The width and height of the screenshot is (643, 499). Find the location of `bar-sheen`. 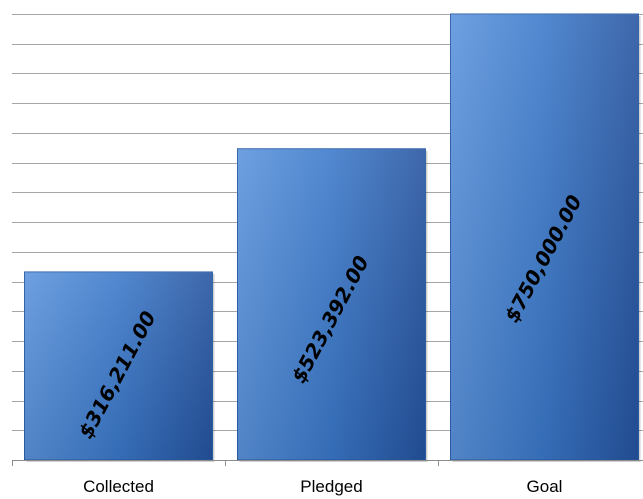

bar-sheen is located at coordinates (118, 365).